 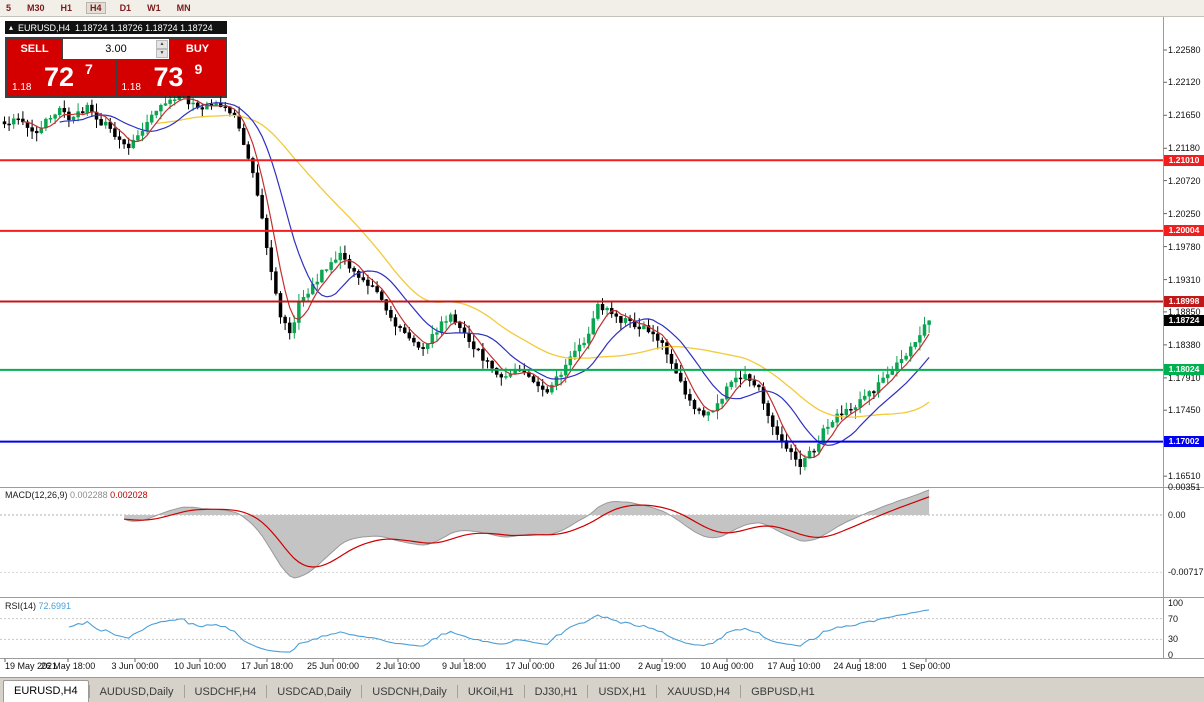 I want to click on macd-main-line, so click(x=526, y=534).